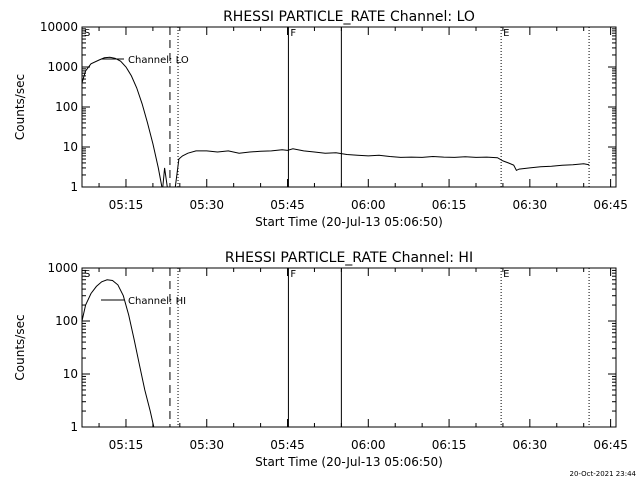 The width and height of the screenshot is (640, 484). What do you see at coordinates (158, 60) in the screenshot?
I see `legend-label: Channel: LO` at bounding box center [158, 60].